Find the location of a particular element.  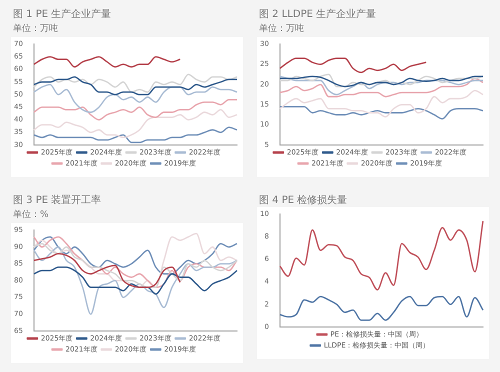

chart-title: 图 3 PE 装置开工率 is located at coordinates (57, 200).